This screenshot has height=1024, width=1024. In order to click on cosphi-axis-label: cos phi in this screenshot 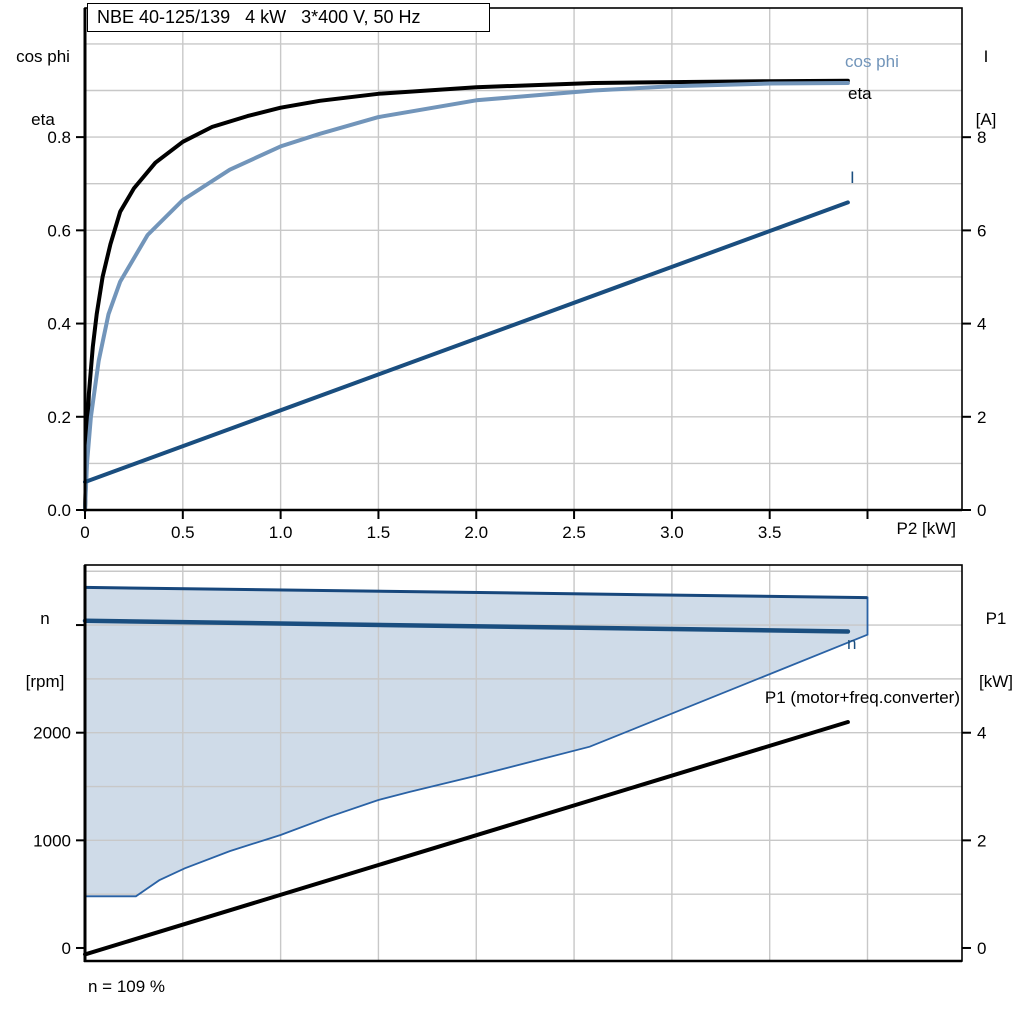, I will do `click(43, 56)`.